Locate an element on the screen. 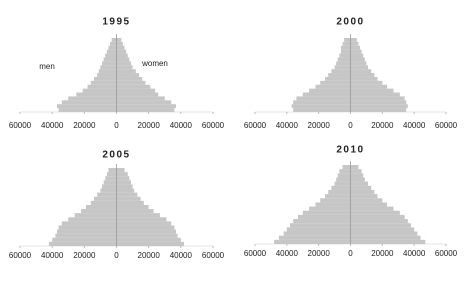  x-tick-label: 0 is located at coordinates (350, 253).